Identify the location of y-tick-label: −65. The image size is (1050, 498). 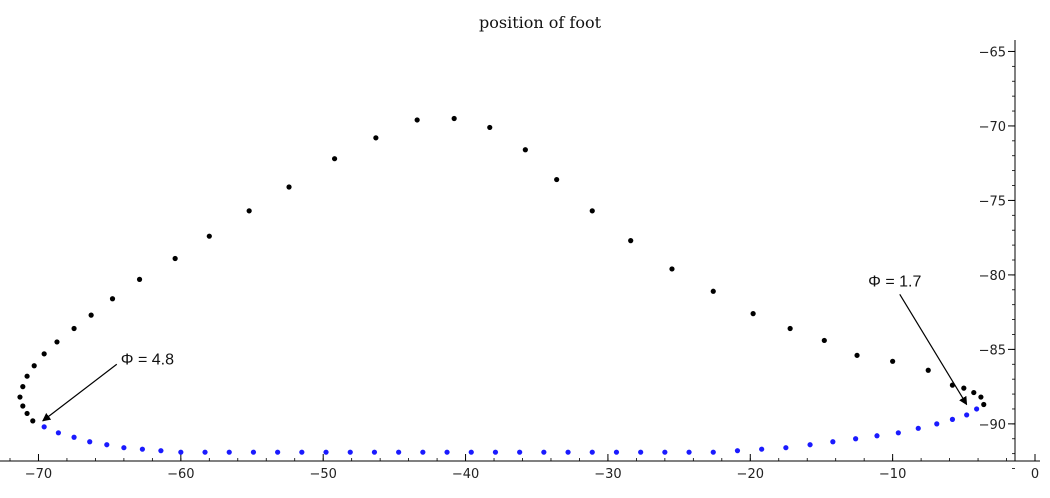
(992, 52).